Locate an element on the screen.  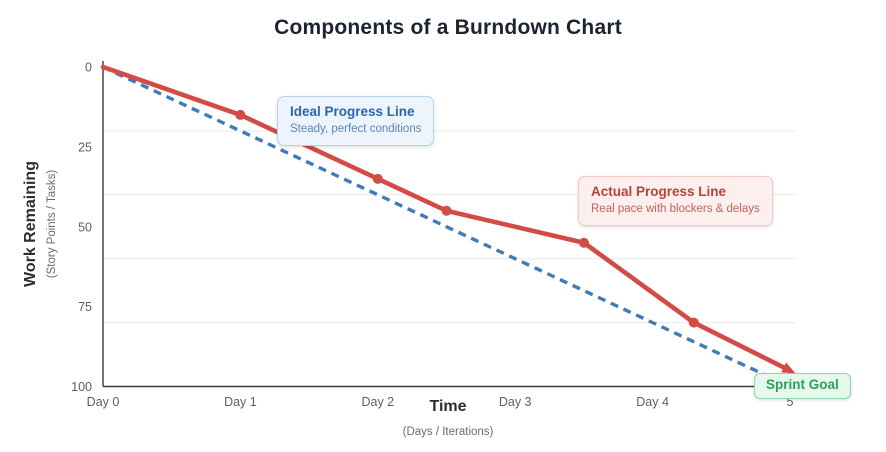
x-tick-label: Day 3 is located at coordinates (515, 402).